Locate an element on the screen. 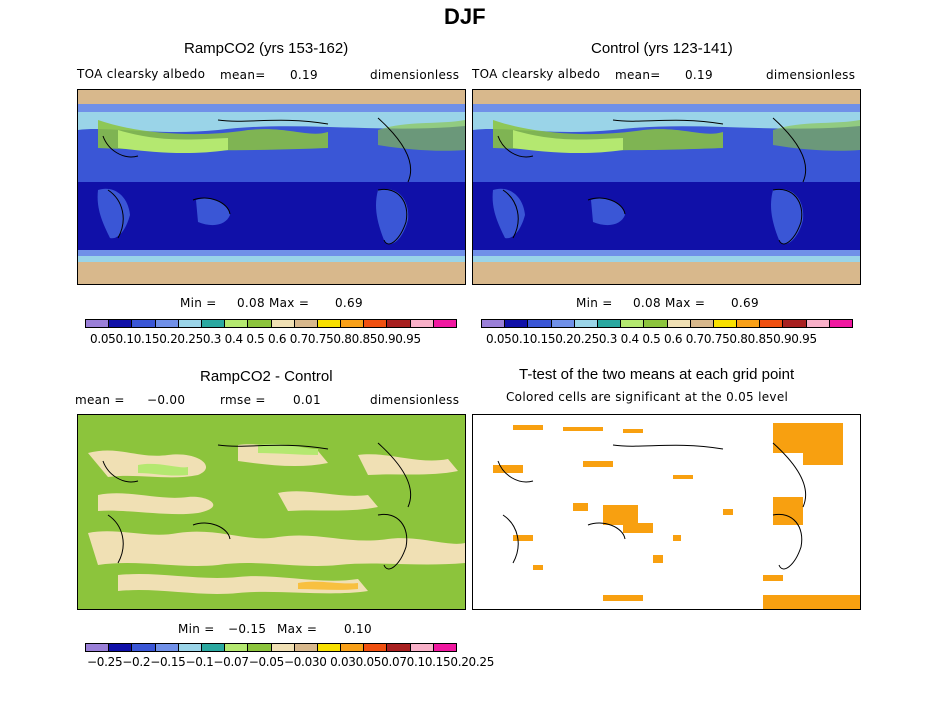 The width and height of the screenshot is (935, 723). ramp-albedo-map is located at coordinates (271, 187).